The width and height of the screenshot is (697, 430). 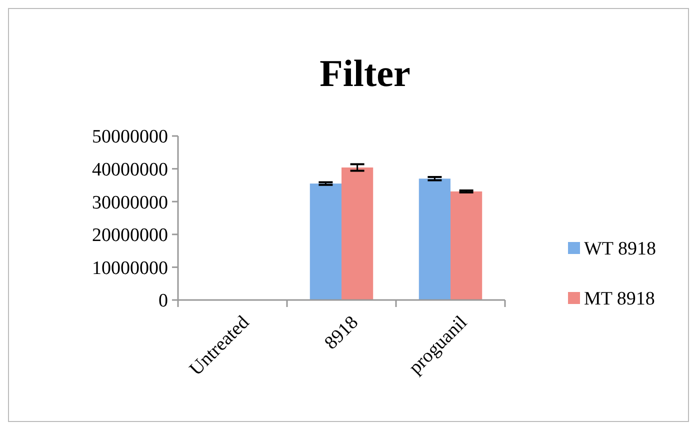 What do you see at coordinates (341, 333) in the screenshot?
I see `x-tick-label: 8918` at bounding box center [341, 333].